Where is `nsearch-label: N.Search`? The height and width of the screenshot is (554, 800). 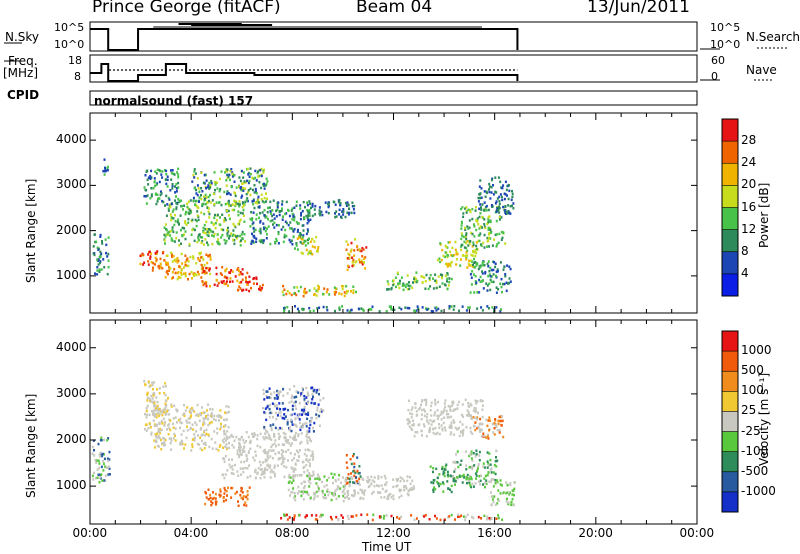 nsearch-label: N.Search is located at coordinates (773, 37).